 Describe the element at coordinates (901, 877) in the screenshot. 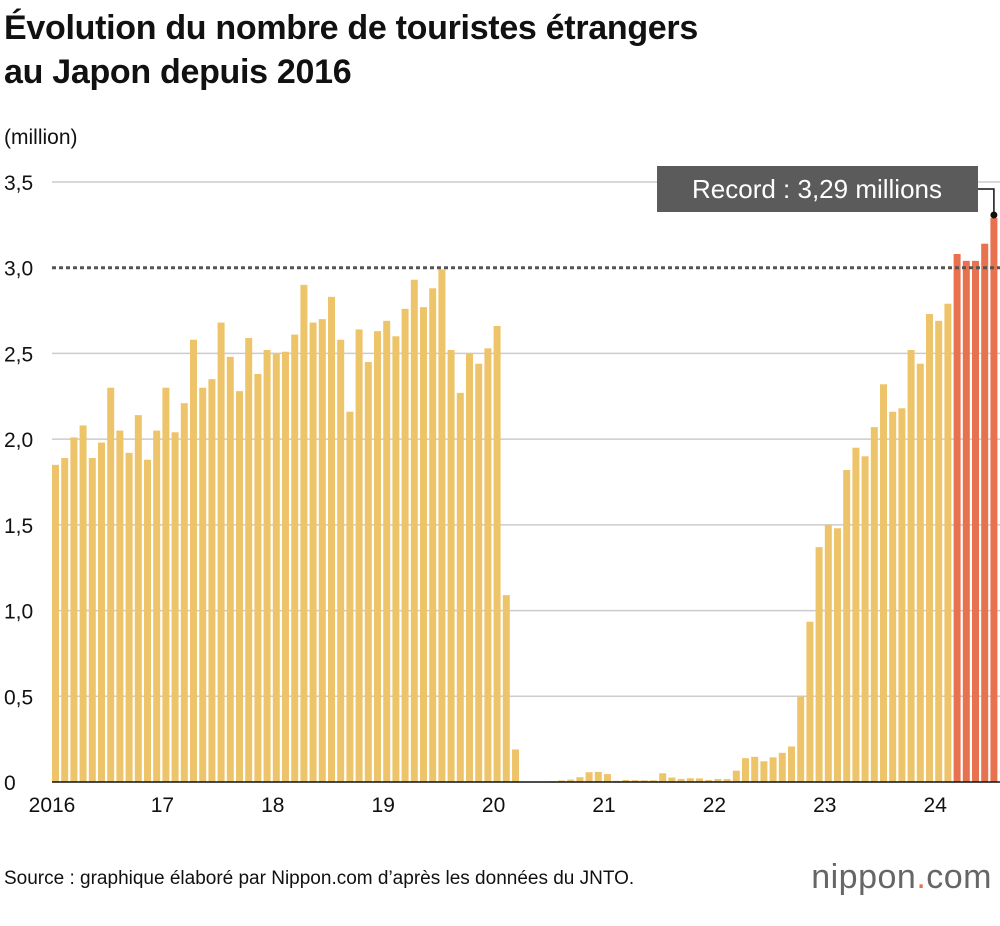

I see `nippon-logo: nippon.com` at that location.